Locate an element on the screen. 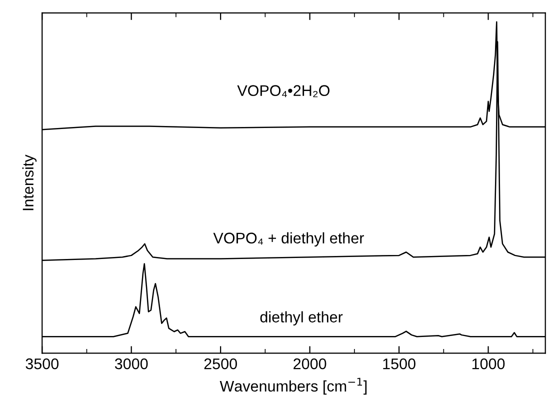 Image resolution: width=547 pixels, height=405 pixels. y-axis-title: Intensity is located at coordinates (29, 182).